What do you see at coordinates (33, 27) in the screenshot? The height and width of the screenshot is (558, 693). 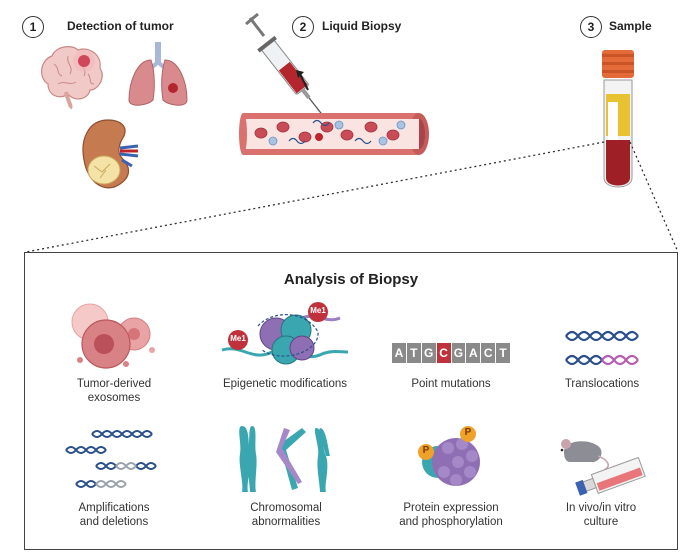 I see `step-1-number: 1` at bounding box center [33, 27].